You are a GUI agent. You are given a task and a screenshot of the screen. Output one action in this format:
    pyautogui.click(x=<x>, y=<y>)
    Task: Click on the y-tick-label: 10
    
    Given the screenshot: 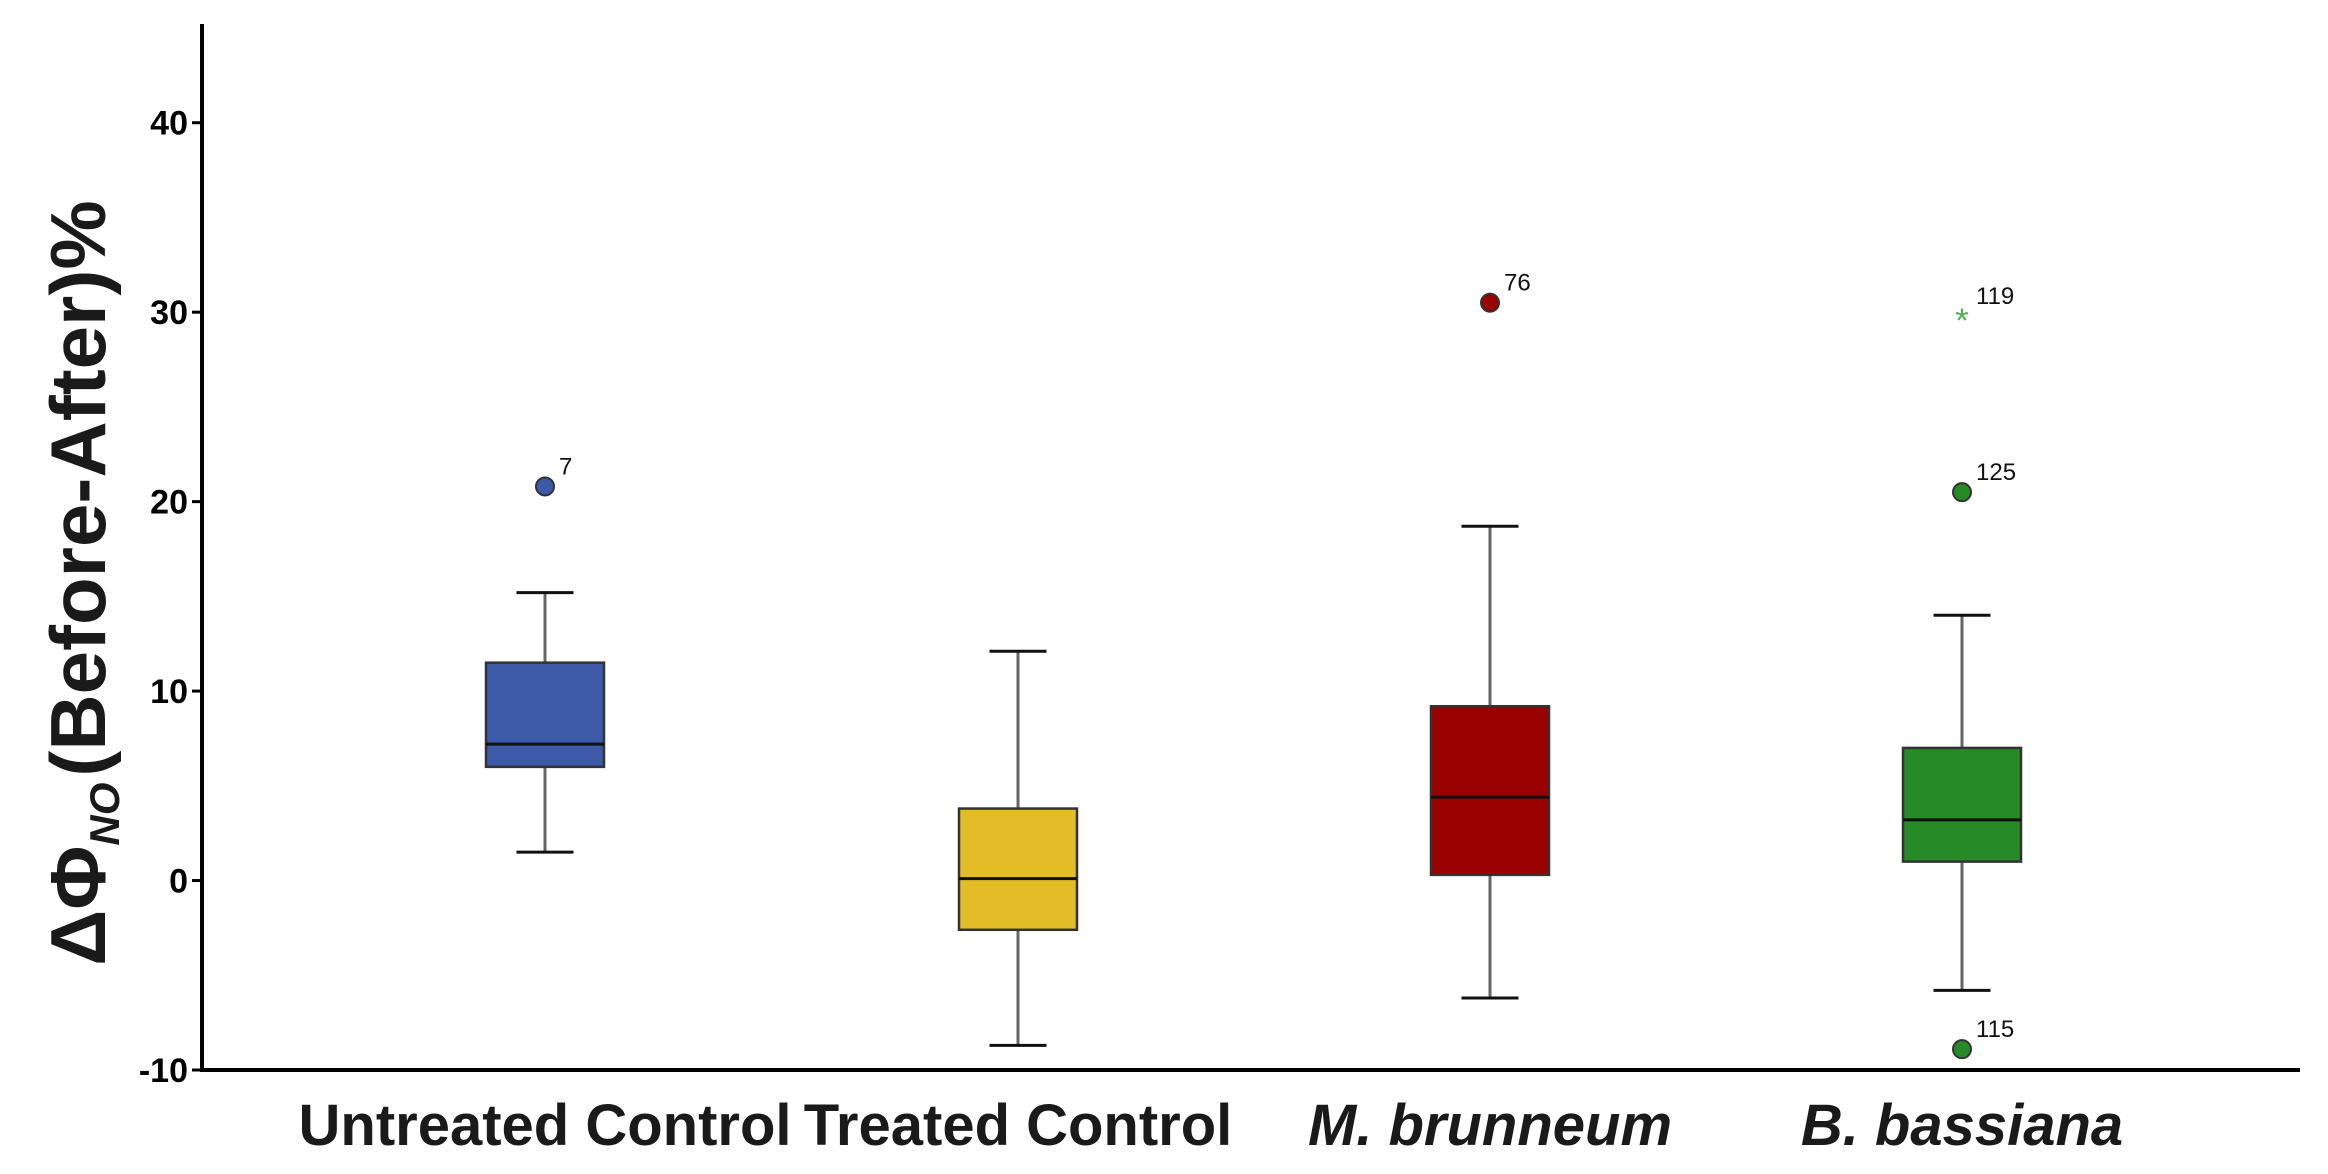 What is the action you would take?
    pyautogui.click(x=169, y=692)
    